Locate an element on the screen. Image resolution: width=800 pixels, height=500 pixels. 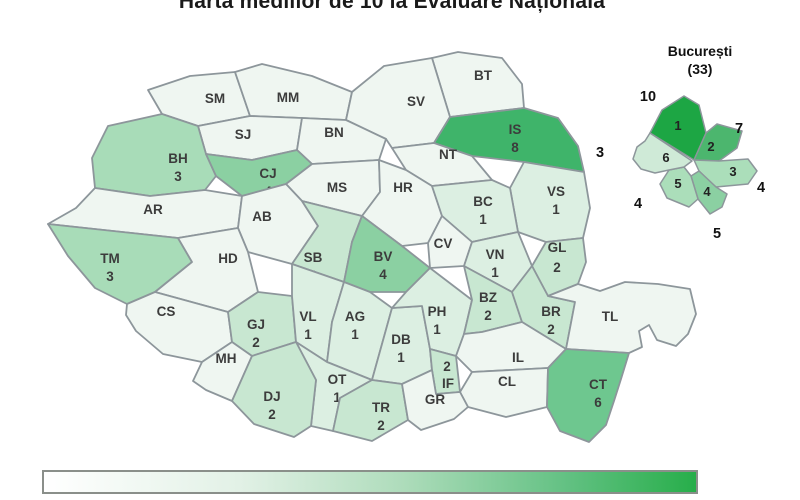
county-nt-code: NT is located at coordinates (448, 154).